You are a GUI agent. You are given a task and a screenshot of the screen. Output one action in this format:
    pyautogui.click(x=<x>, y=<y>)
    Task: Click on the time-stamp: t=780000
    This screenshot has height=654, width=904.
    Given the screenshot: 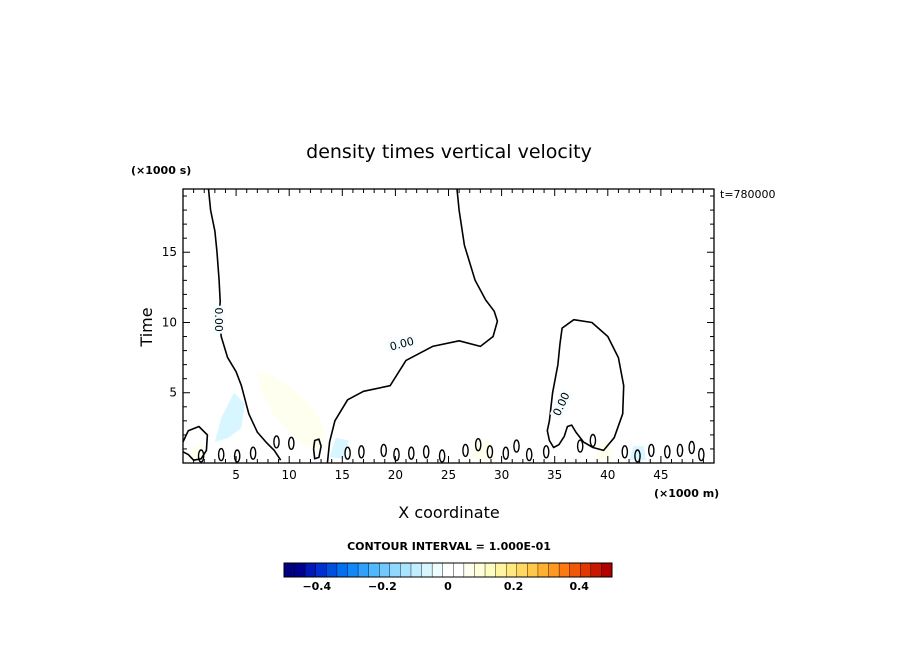 What is the action you would take?
    pyautogui.click(x=748, y=194)
    